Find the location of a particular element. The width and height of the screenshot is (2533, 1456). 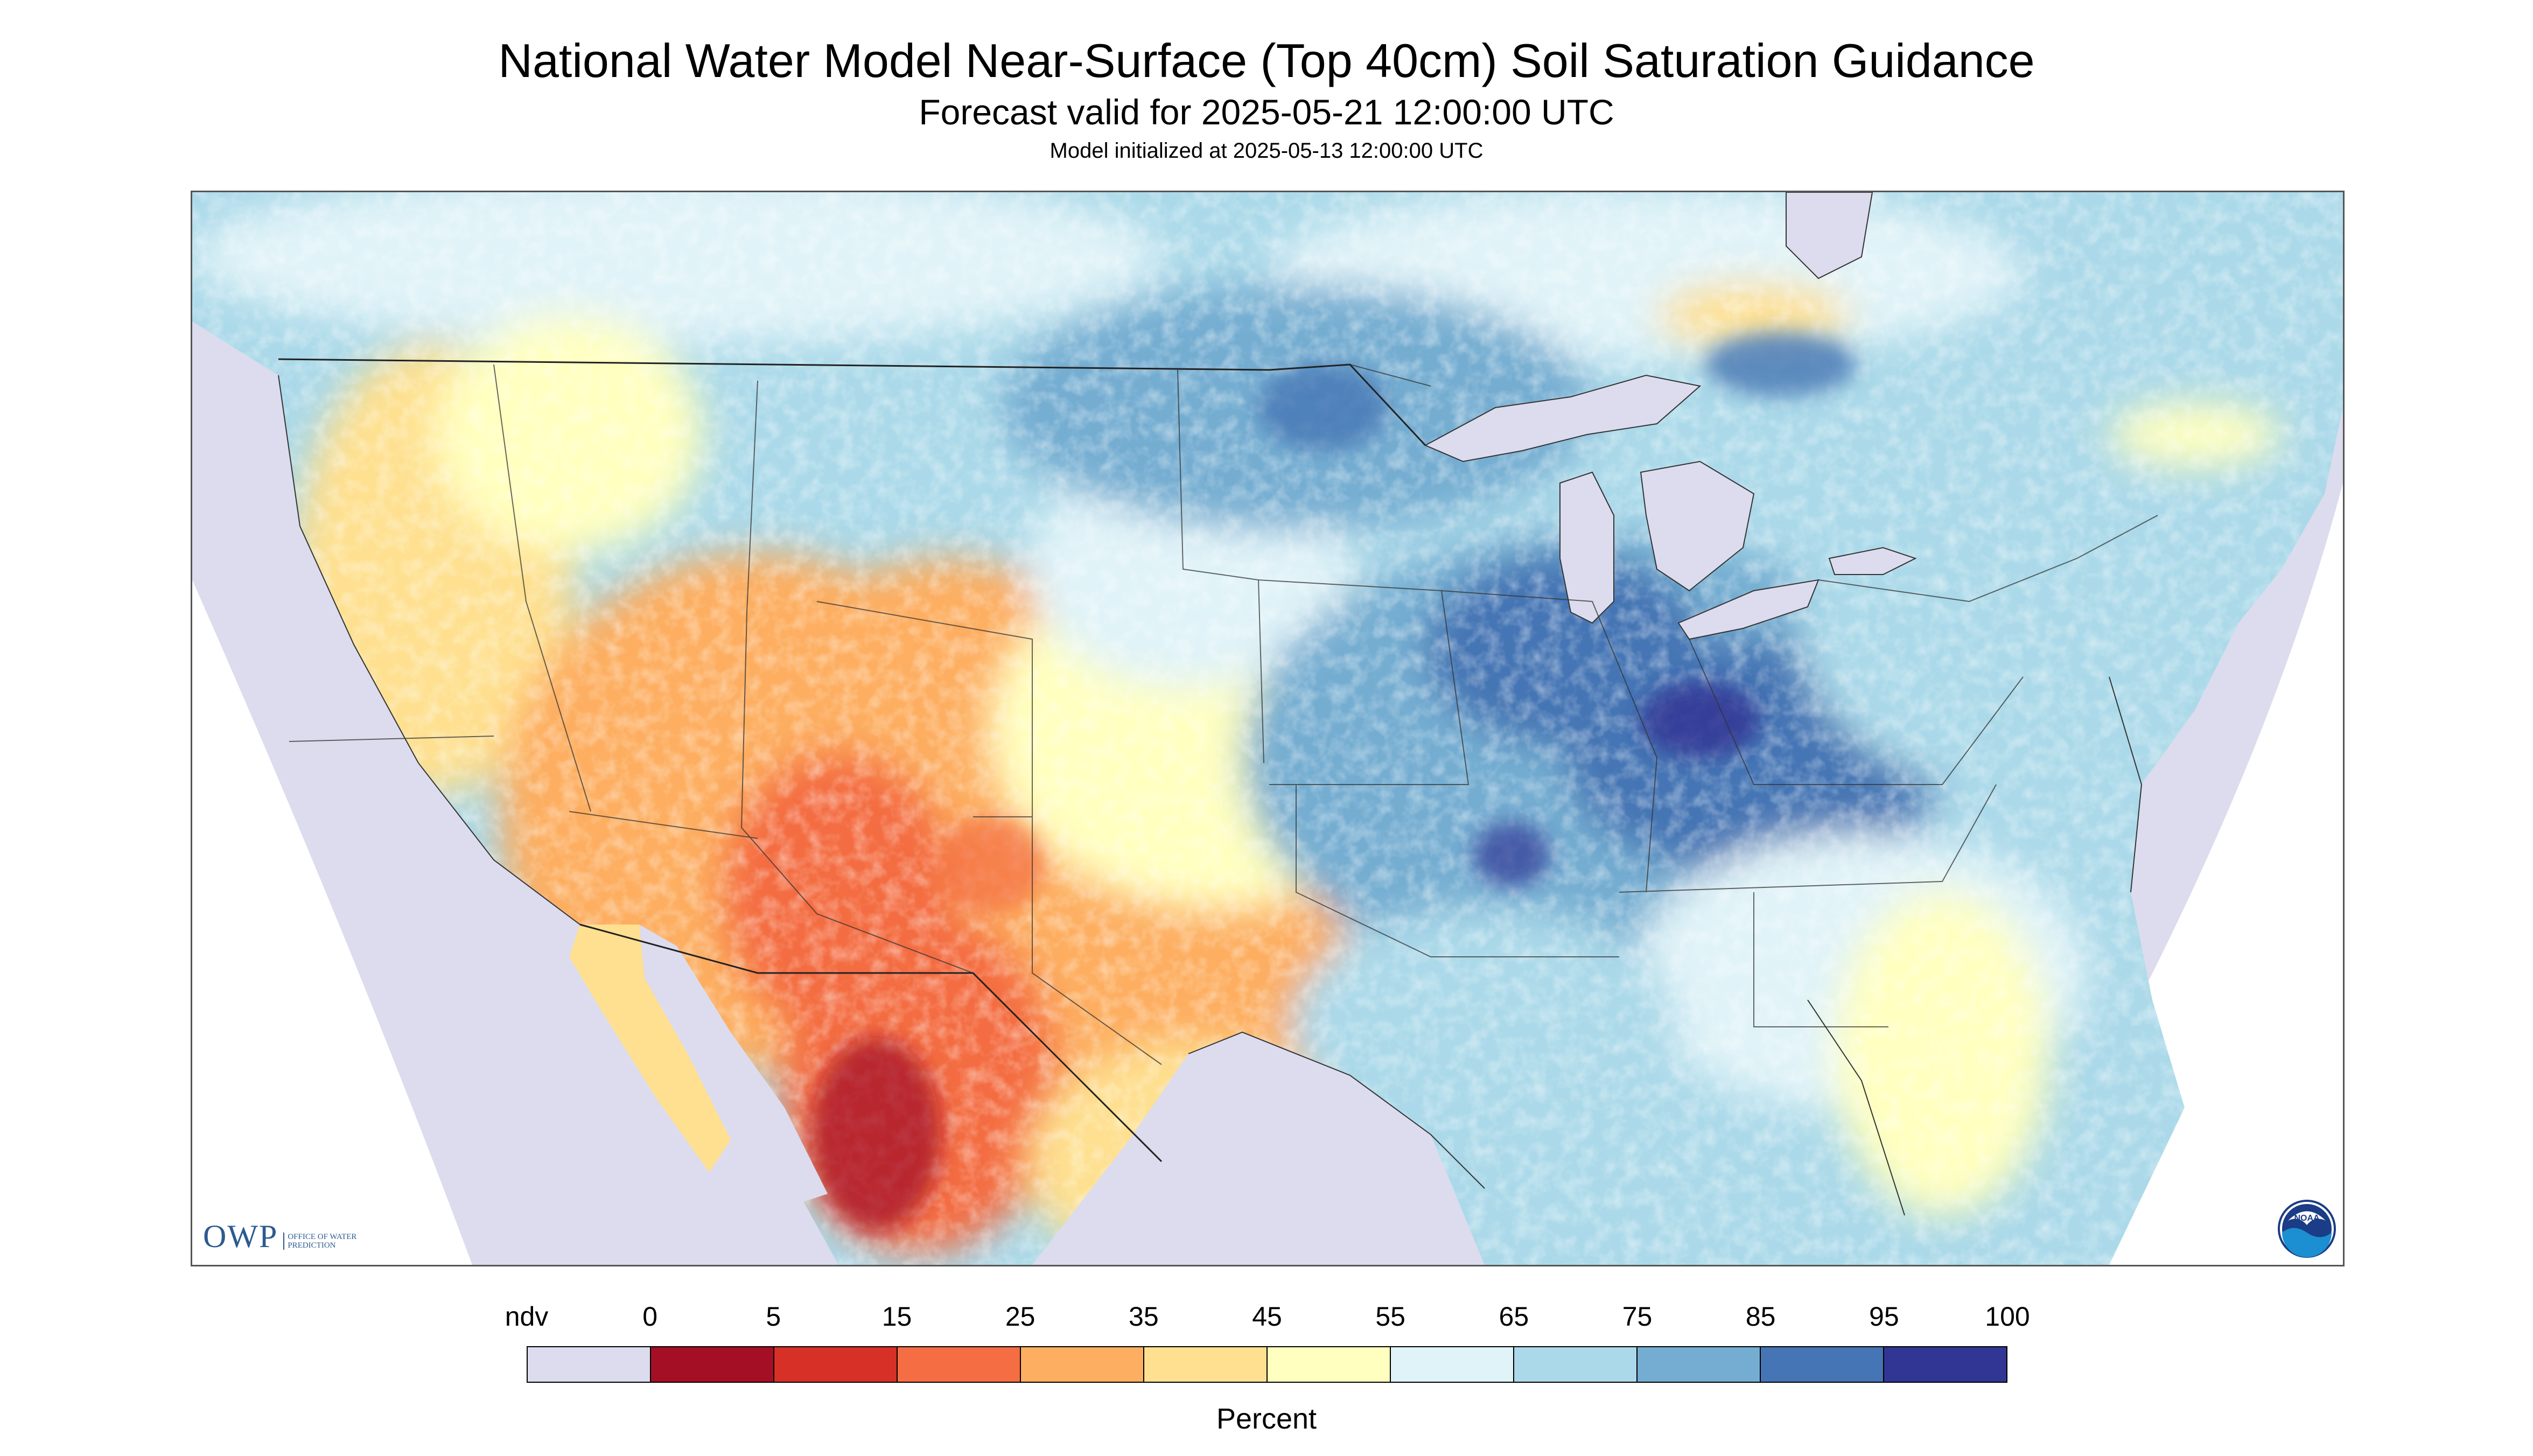

baja-peninsula is located at coordinates (650, 1048).